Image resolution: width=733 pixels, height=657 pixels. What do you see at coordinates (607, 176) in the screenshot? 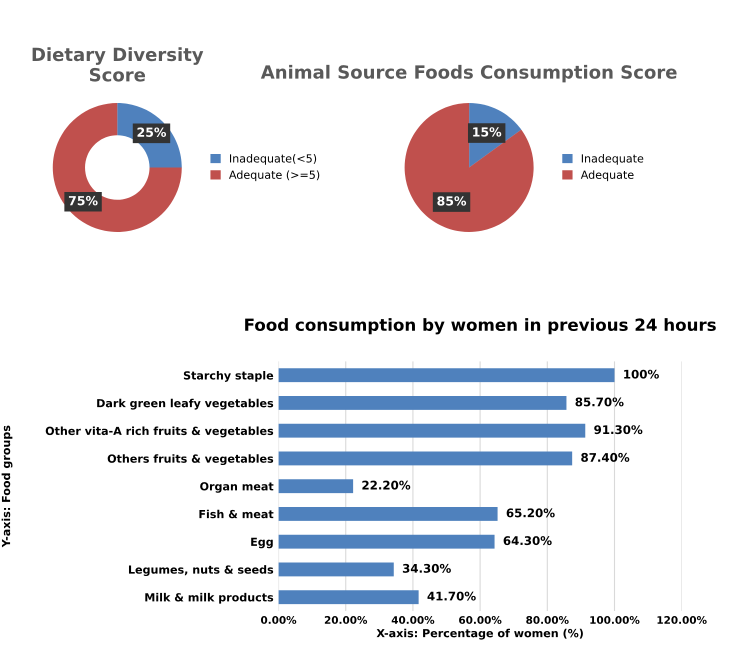
I see `legend-label: Adequate` at bounding box center [607, 176].